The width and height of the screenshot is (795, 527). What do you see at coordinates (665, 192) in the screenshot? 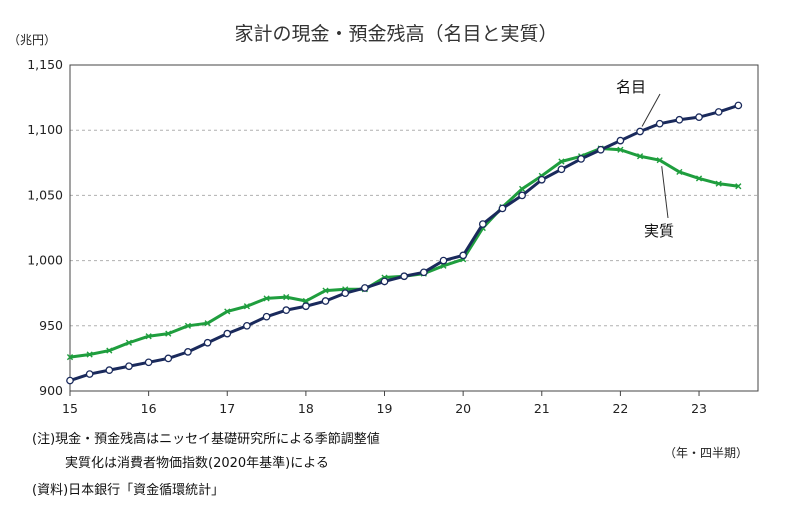
I see `real-leader-line` at bounding box center [665, 192].